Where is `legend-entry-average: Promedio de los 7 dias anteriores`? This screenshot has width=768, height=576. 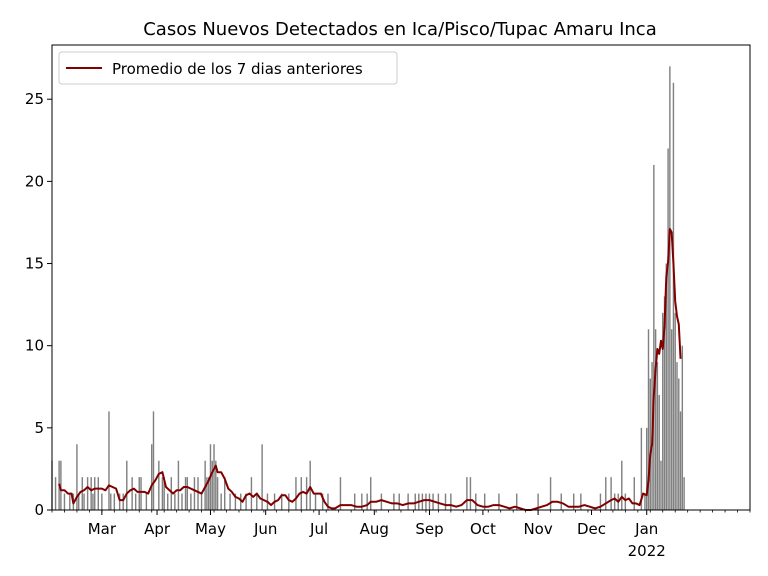
legend-entry-average: Promedio de los 7 dias anteriores is located at coordinates (237, 69).